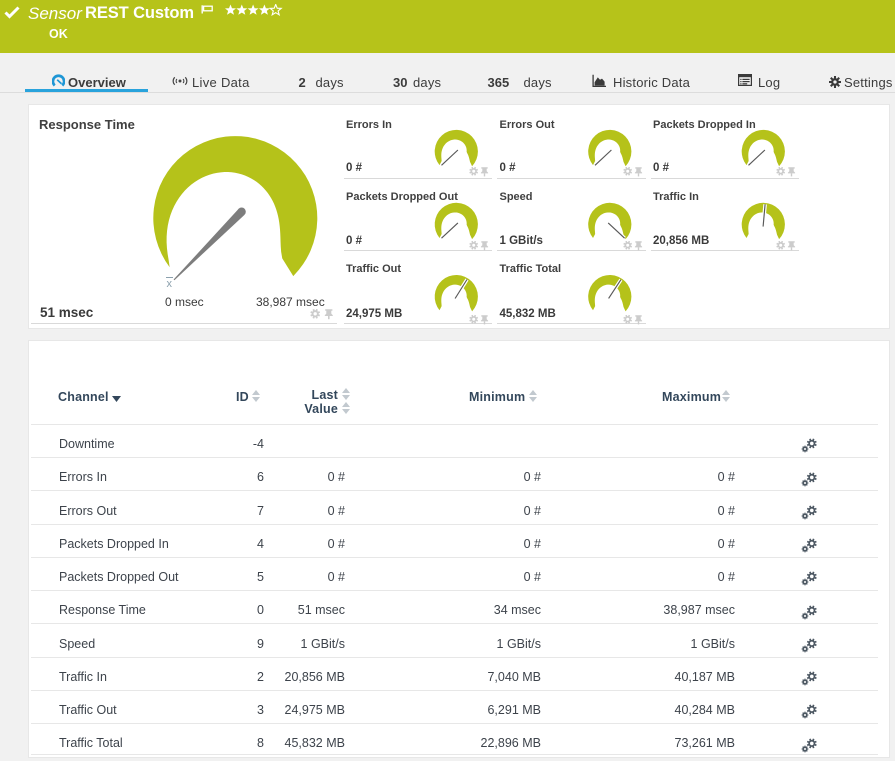  What do you see at coordinates (170, 284) in the screenshot?
I see `svg-text: x` at bounding box center [170, 284].